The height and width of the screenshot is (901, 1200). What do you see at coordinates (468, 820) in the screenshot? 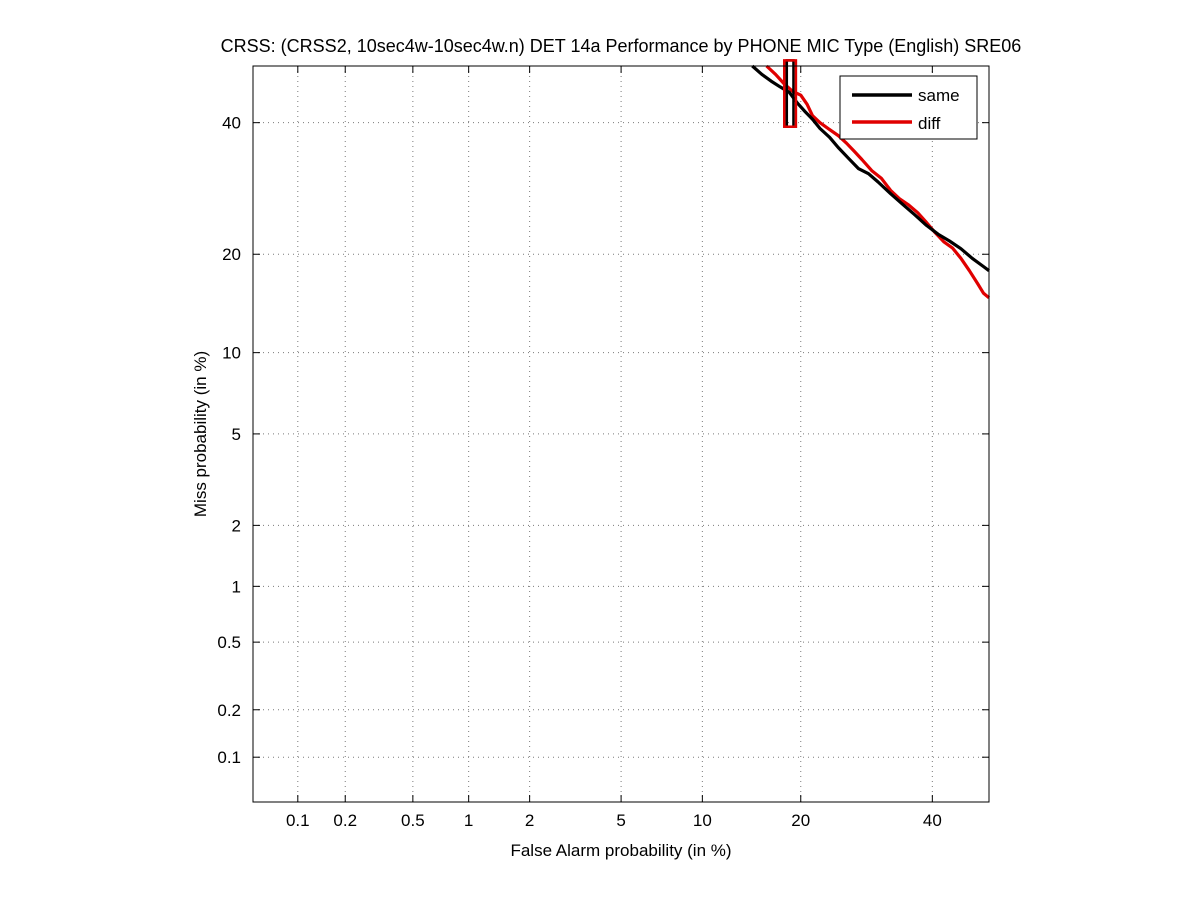
I see `x-tick-label: 1` at bounding box center [468, 820].